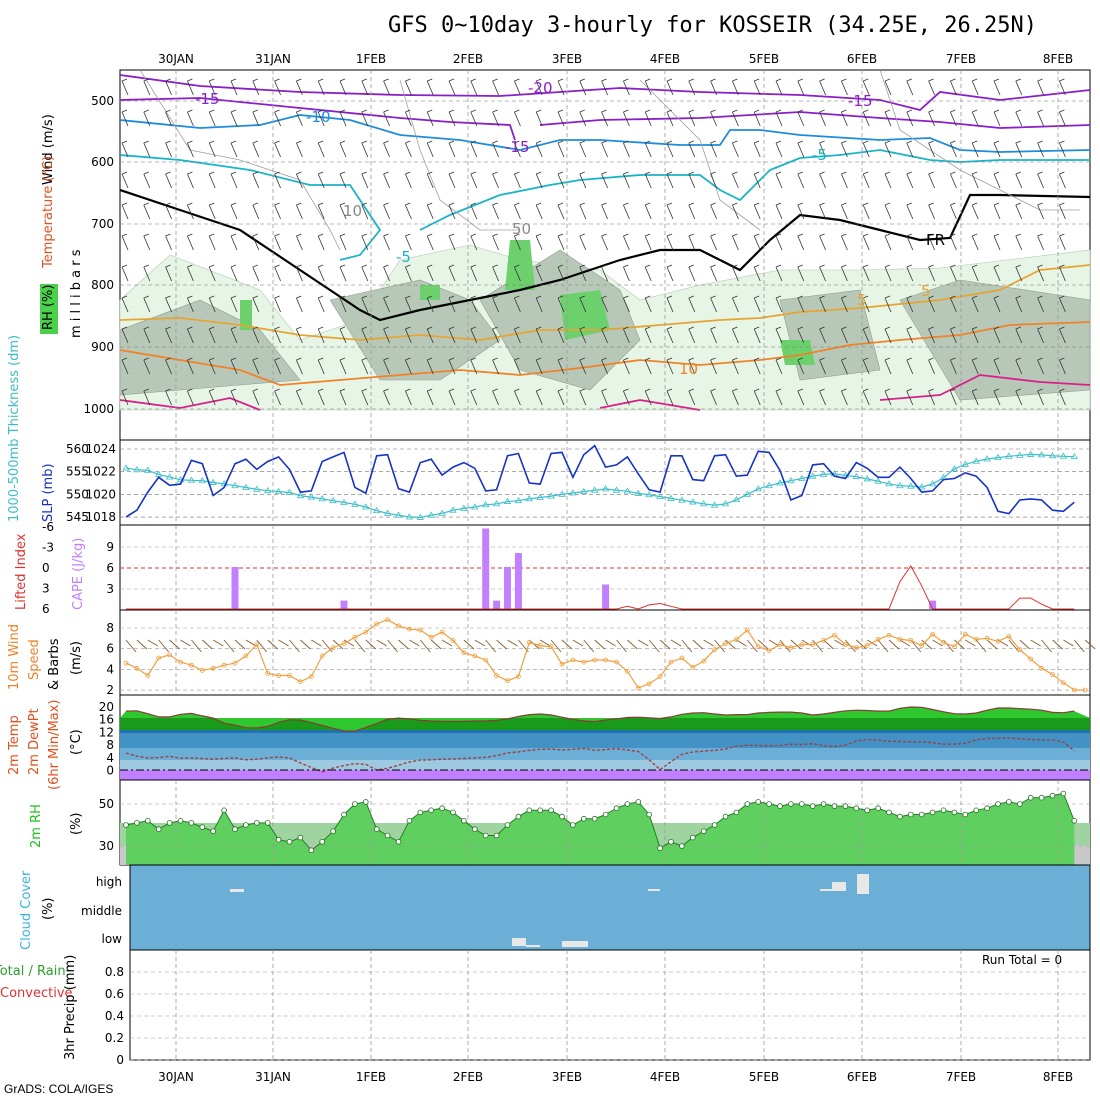  I want to click on cloud-cover-label: Cloud Cover, so click(26, 910).